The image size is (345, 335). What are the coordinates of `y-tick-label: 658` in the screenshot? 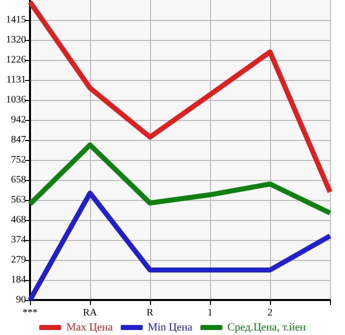 It's located at (18, 180).